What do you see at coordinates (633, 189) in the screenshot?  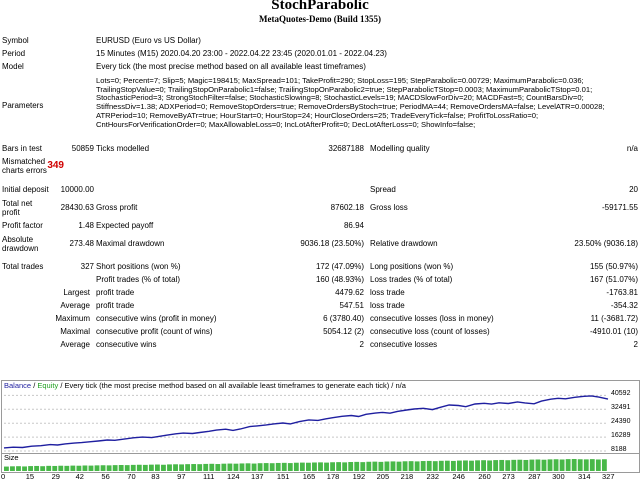 I see `spread-value: 20` at bounding box center [633, 189].